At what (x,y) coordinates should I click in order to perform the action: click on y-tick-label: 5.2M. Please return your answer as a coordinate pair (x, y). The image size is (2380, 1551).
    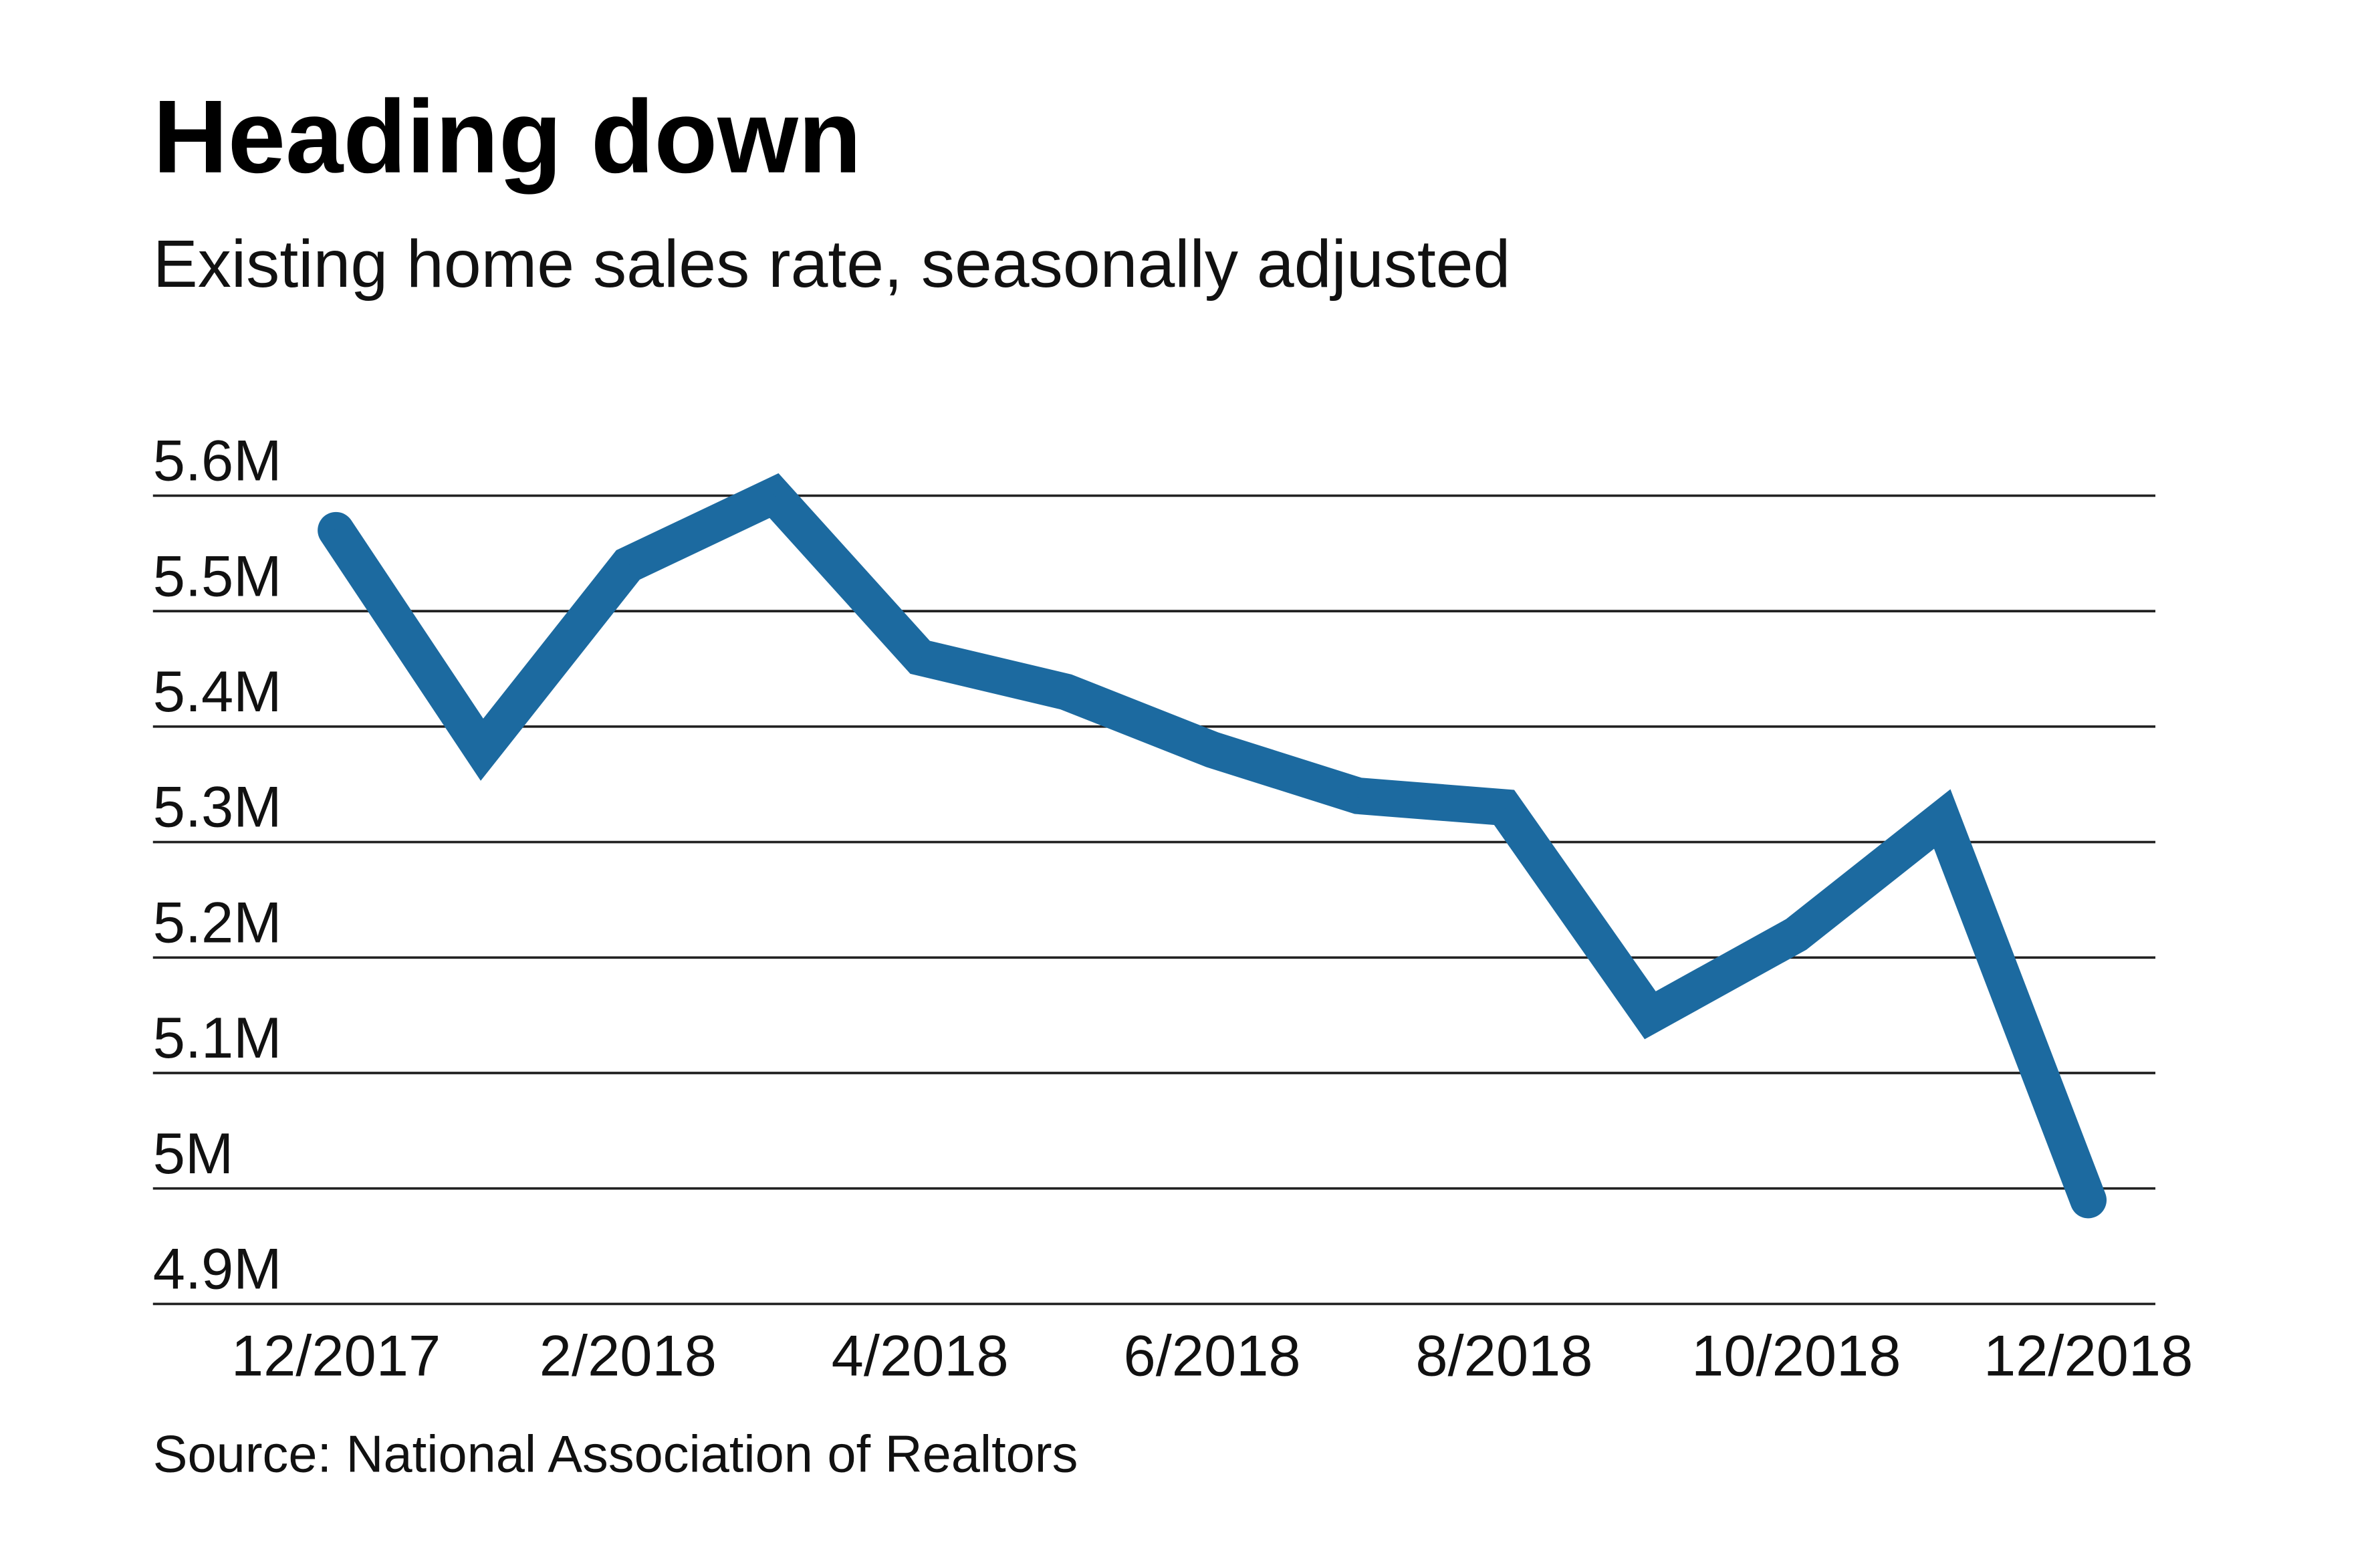
    Looking at the image, I should click on (217, 922).